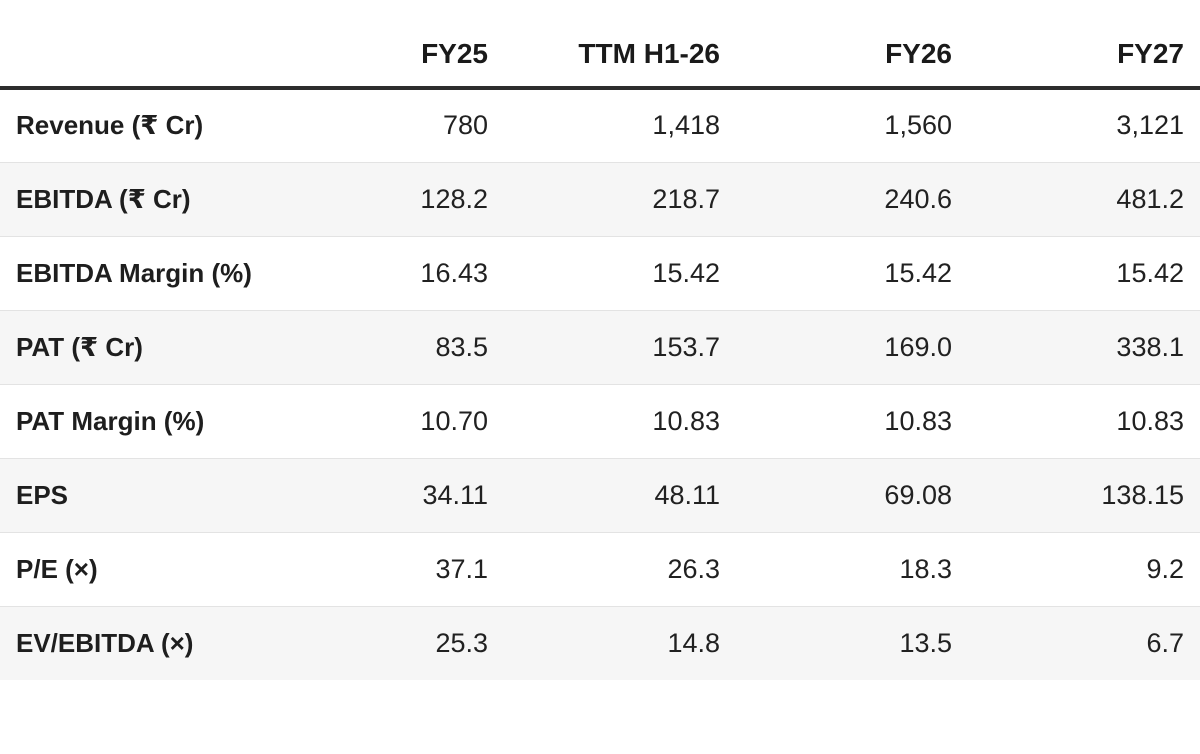 The width and height of the screenshot is (1200, 754). What do you see at coordinates (103, 198) in the screenshot?
I see `row-label-ebitda: EBITDA (₹ Cr)` at bounding box center [103, 198].